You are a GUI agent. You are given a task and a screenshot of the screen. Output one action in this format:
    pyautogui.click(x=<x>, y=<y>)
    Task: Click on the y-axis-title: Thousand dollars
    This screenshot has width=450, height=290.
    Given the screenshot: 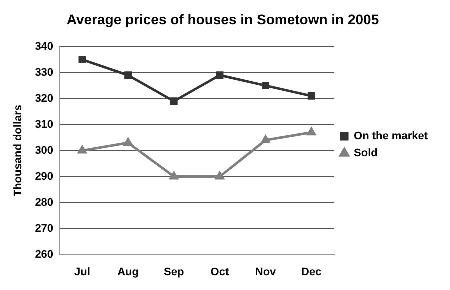 What is the action you would take?
    pyautogui.click(x=18, y=150)
    